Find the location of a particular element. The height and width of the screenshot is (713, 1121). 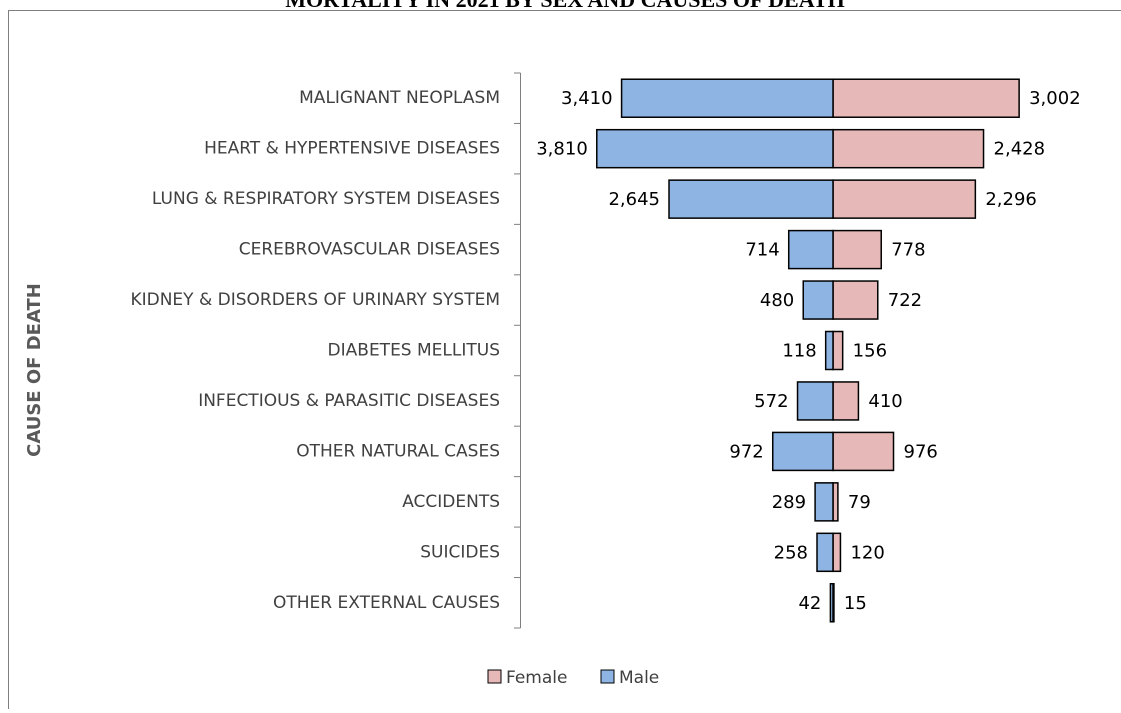

value-label: 2,296 is located at coordinates (1011, 199).